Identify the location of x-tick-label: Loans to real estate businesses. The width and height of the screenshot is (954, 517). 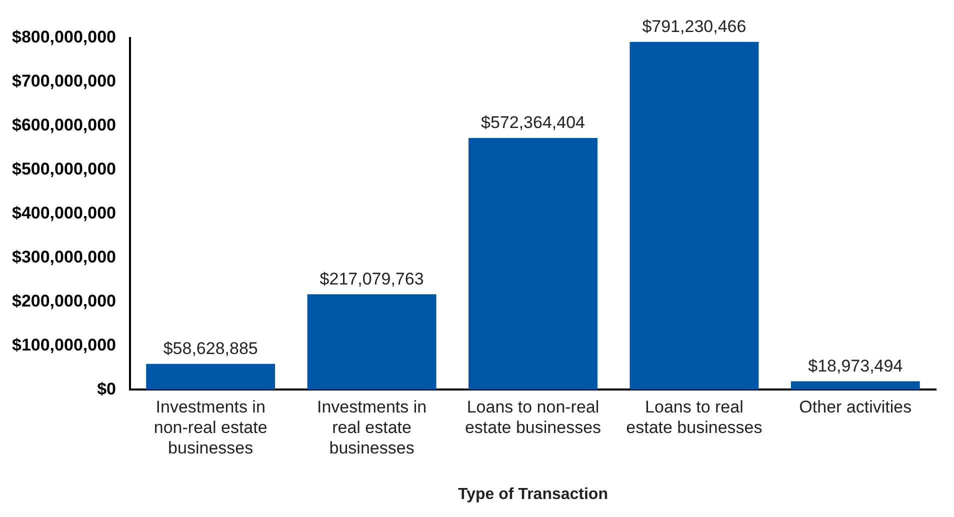
(694, 417).